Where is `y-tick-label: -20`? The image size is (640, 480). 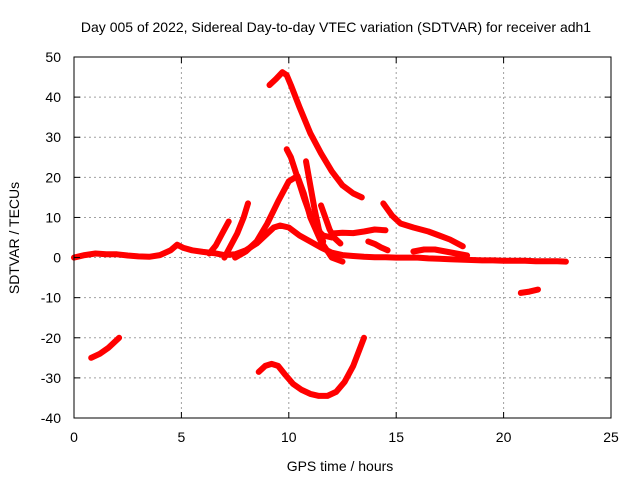 y-tick-label: -20 is located at coordinates (51, 338).